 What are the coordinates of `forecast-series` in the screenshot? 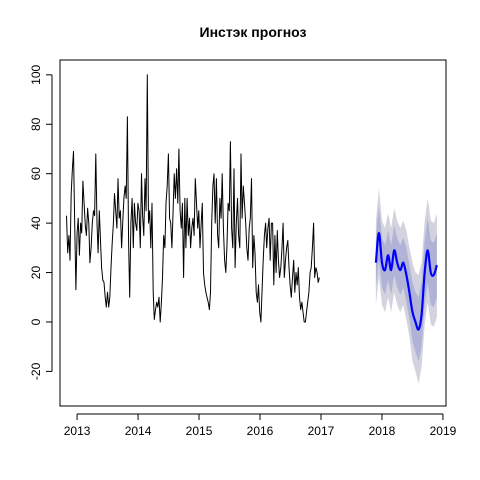 It's located at (406, 281).